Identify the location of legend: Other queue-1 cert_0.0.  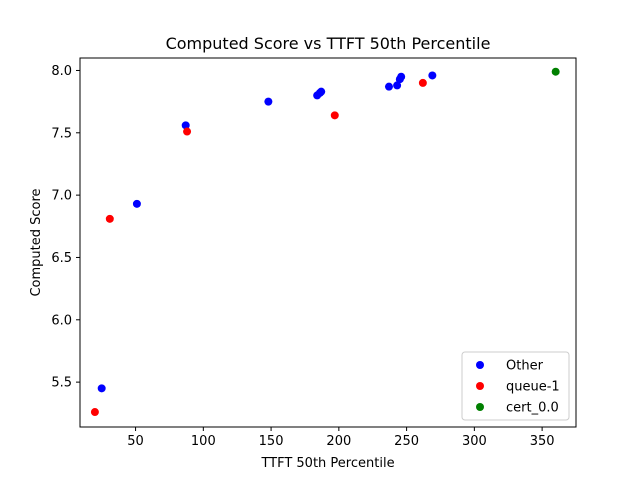
(515, 386).